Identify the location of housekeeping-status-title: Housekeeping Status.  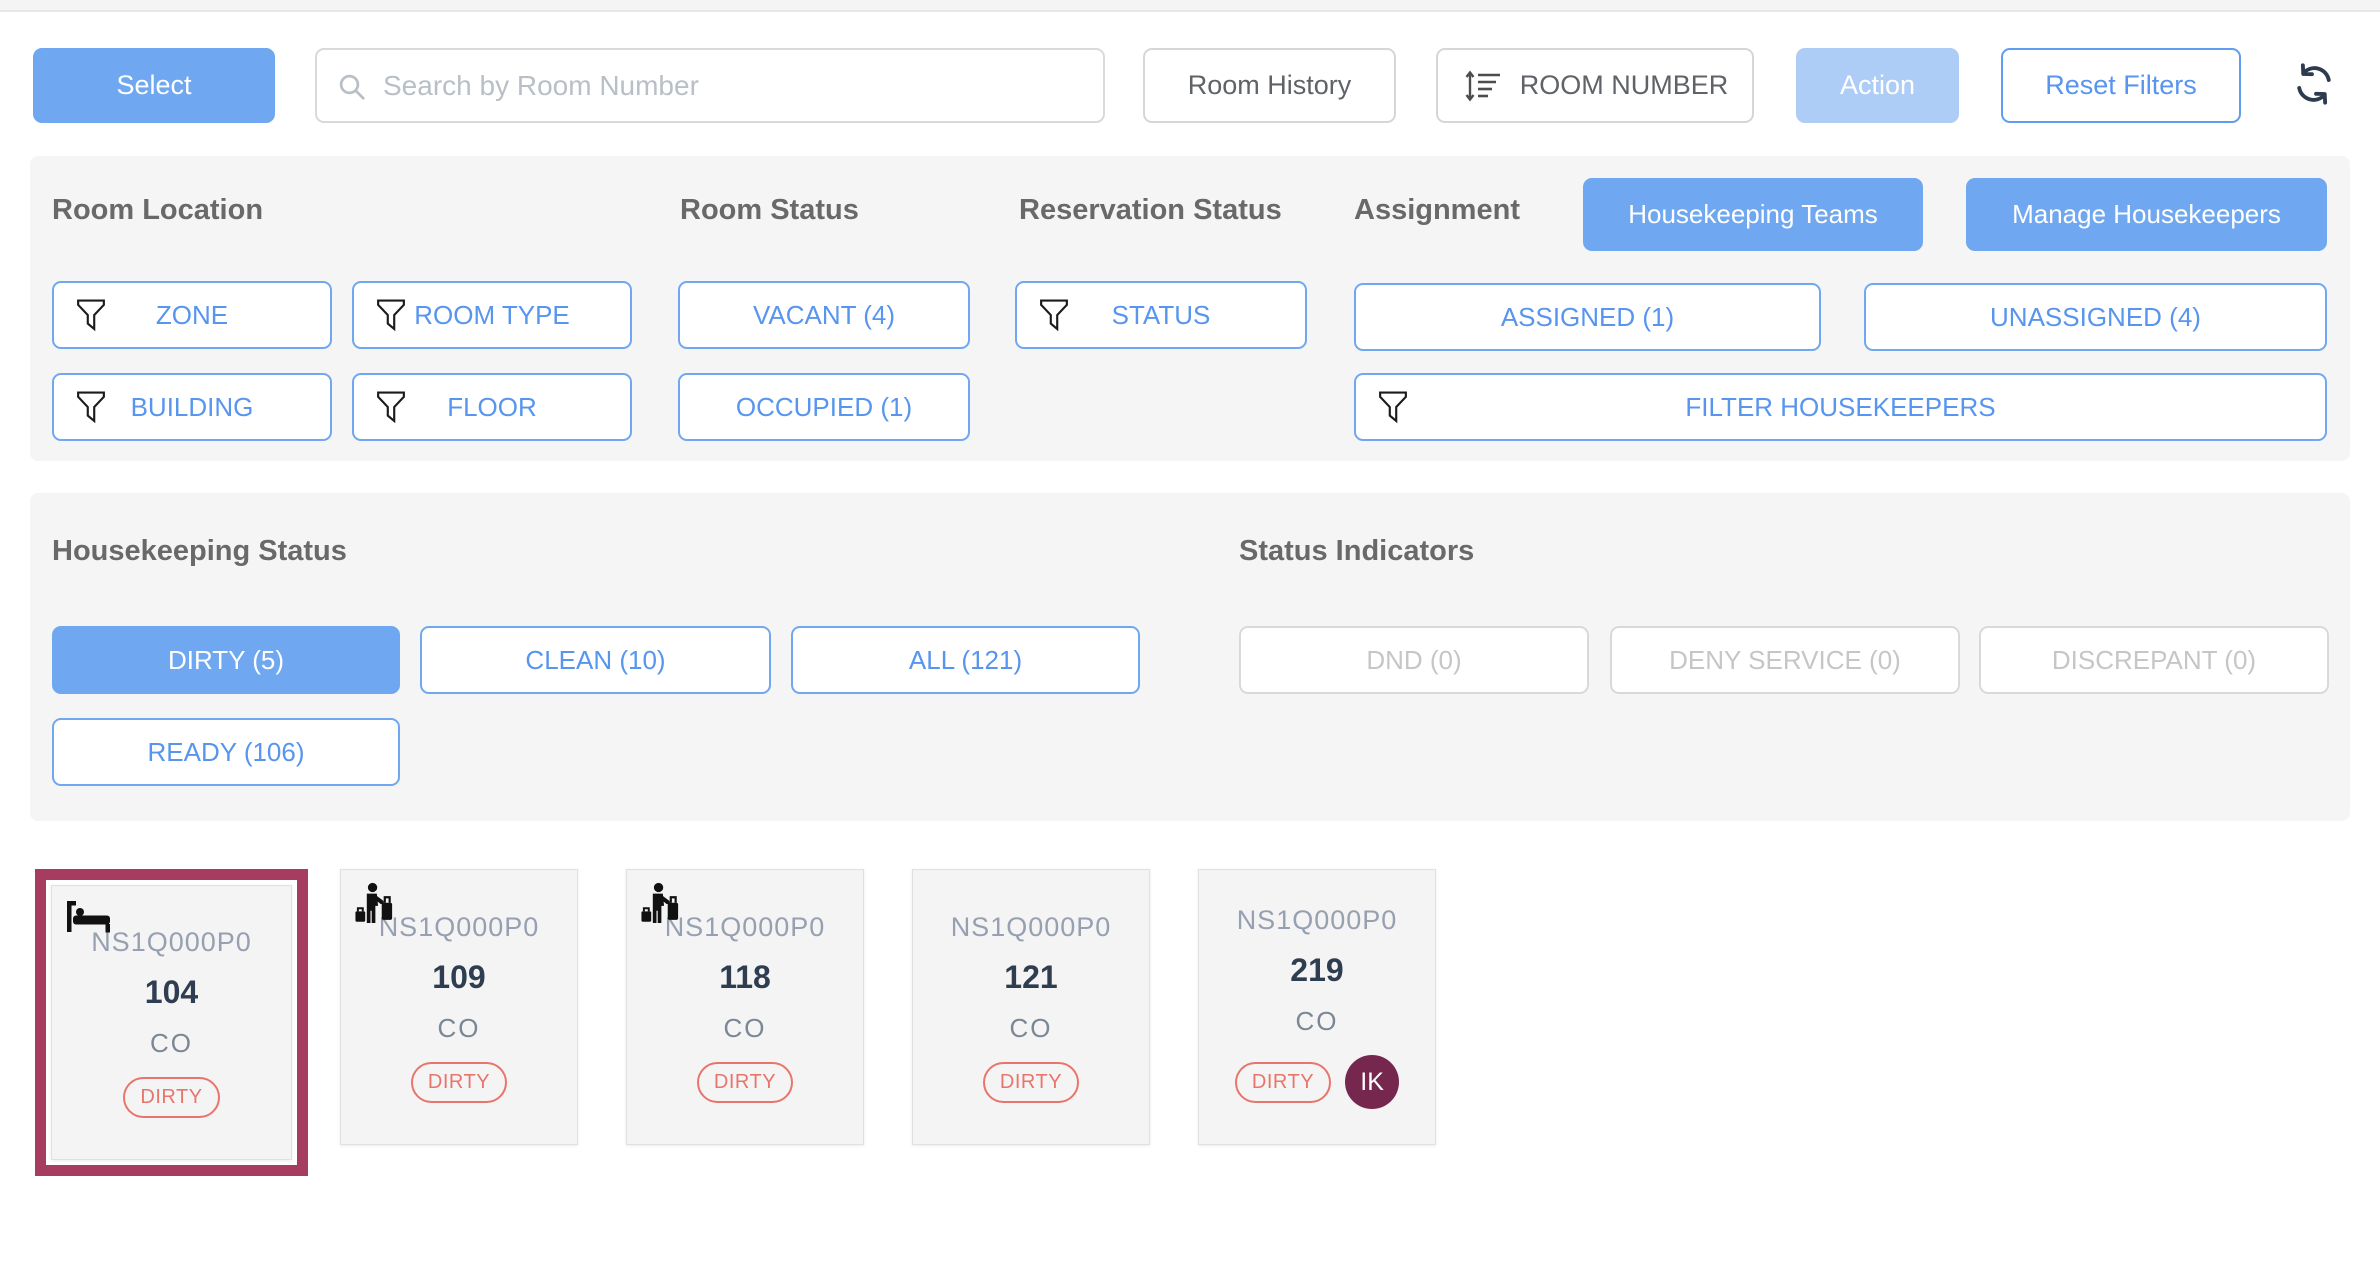
(199, 551).